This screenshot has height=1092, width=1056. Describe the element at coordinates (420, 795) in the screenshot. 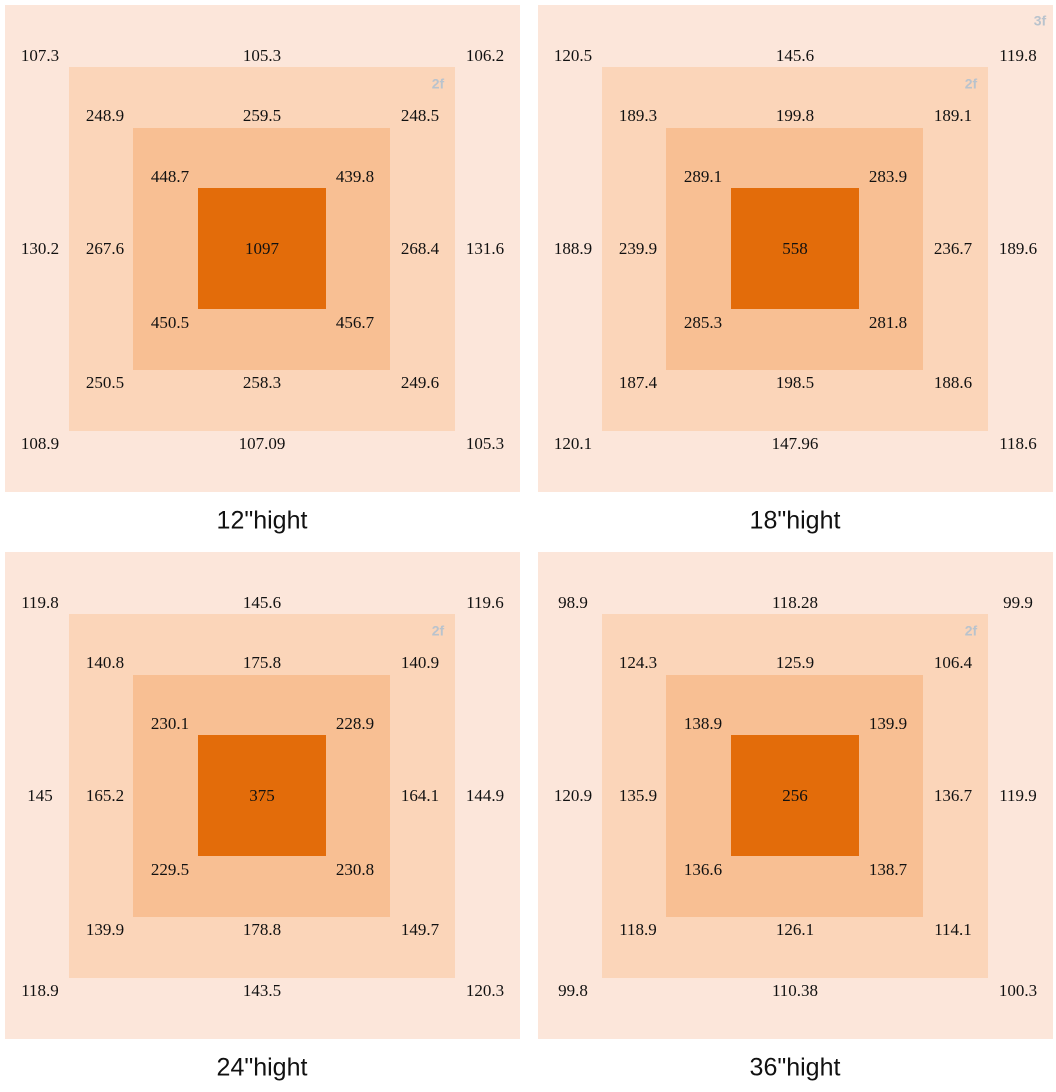

I see `middle-value: 164.1` at that location.